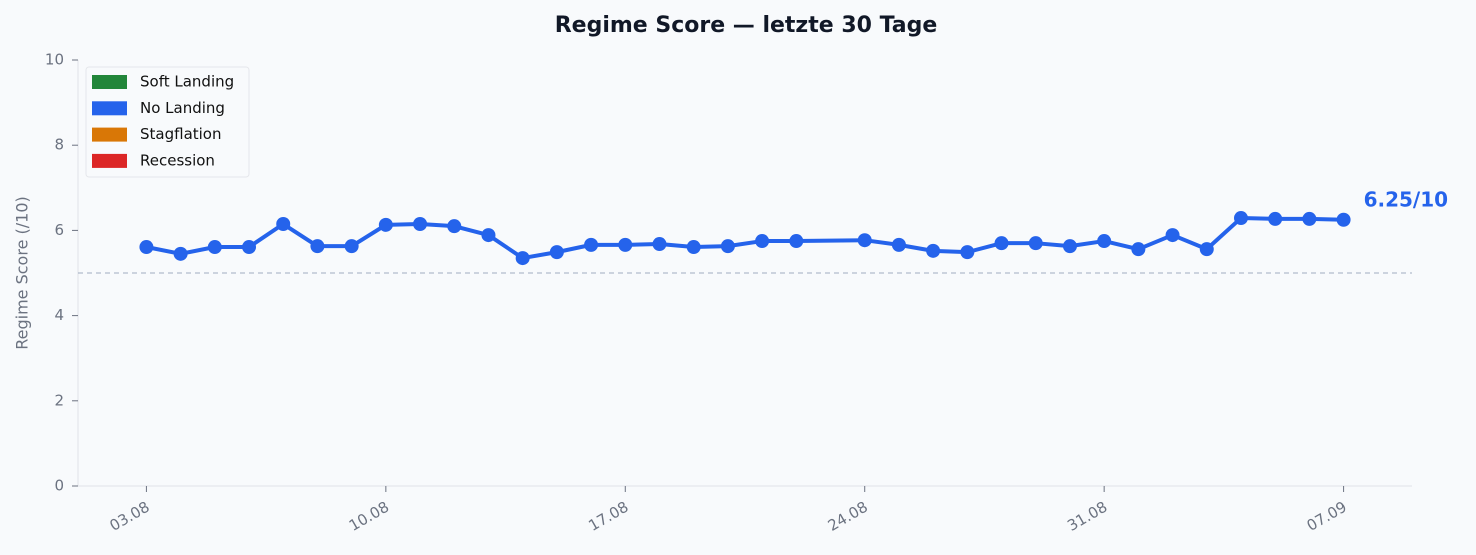  What do you see at coordinates (59, 400) in the screenshot?
I see `y-tick-label: 2` at bounding box center [59, 400].